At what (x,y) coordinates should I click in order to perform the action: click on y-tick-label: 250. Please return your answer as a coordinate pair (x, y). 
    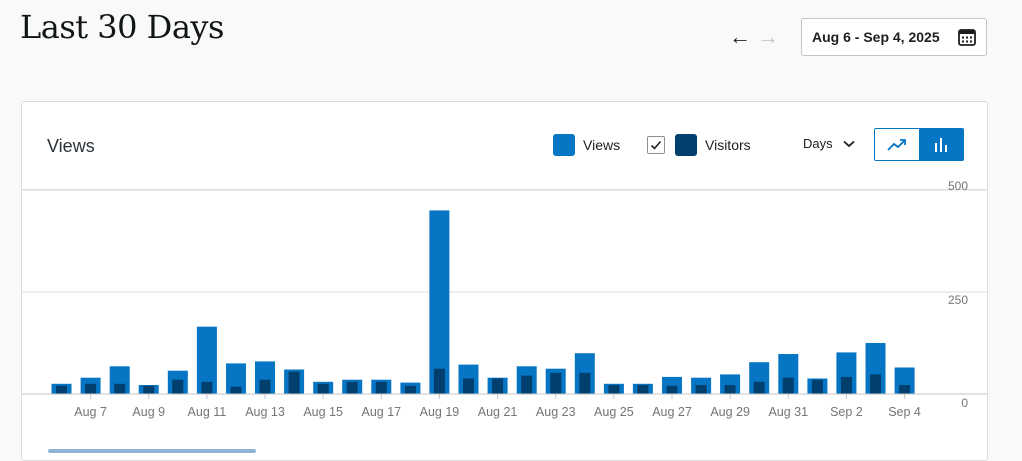
    Looking at the image, I should click on (958, 300).